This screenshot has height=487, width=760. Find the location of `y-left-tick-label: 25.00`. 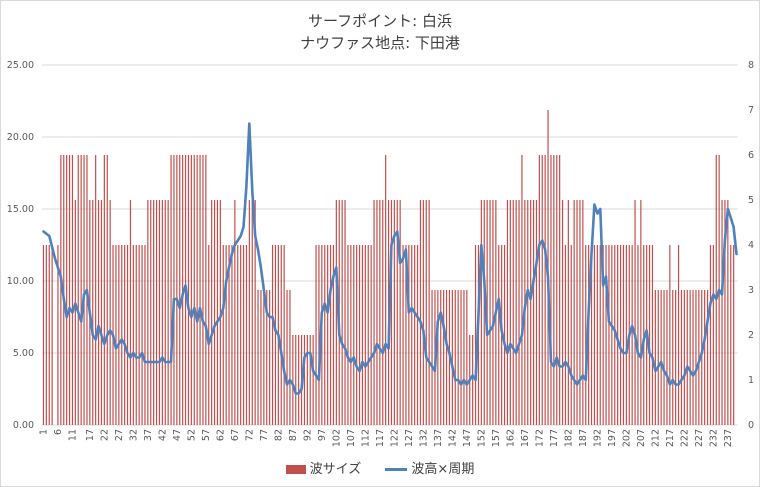

y-left-tick-label: 25.00 is located at coordinates (20, 65).